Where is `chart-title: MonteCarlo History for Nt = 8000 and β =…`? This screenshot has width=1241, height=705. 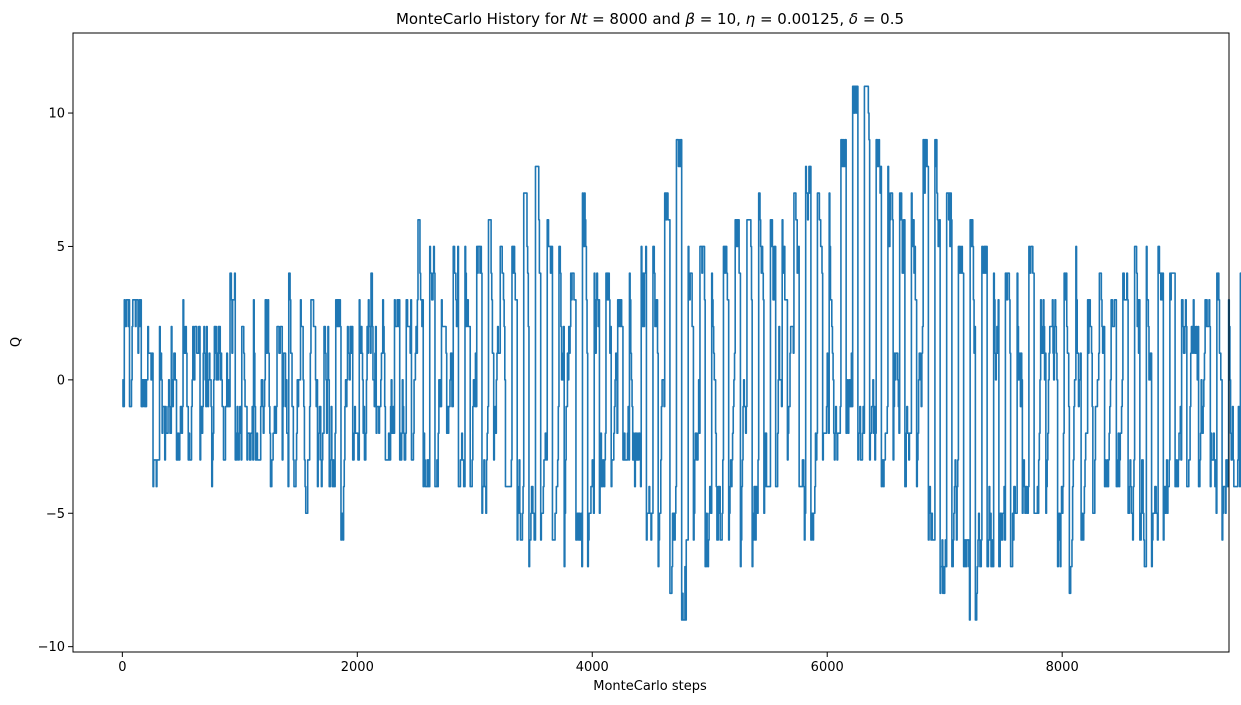
chart-title: MonteCarlo History for Nt = 8000 and β =… is located at coordinates (650, 19).